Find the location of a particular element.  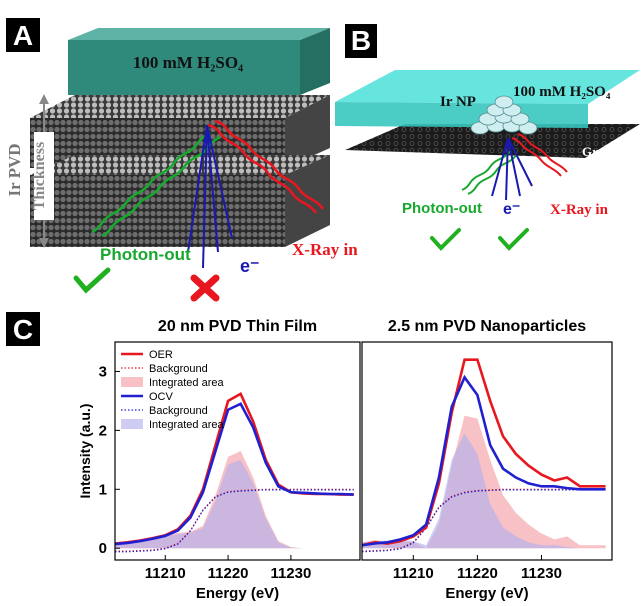

nanoparticles is located at coordinates (504, 115).